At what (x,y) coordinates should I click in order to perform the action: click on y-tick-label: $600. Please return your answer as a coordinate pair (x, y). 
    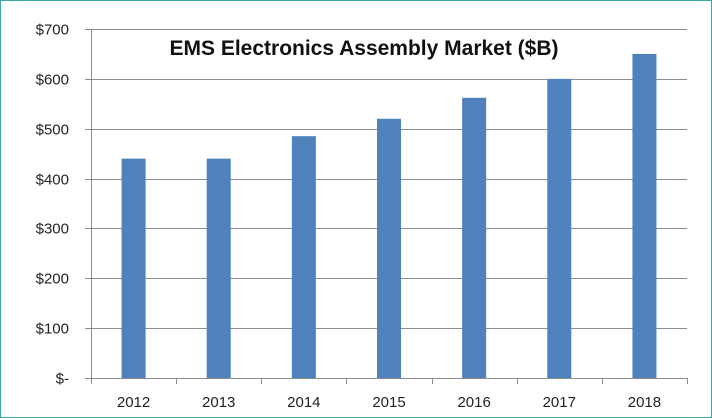
    Looking at the image, I should click on (52, 80).